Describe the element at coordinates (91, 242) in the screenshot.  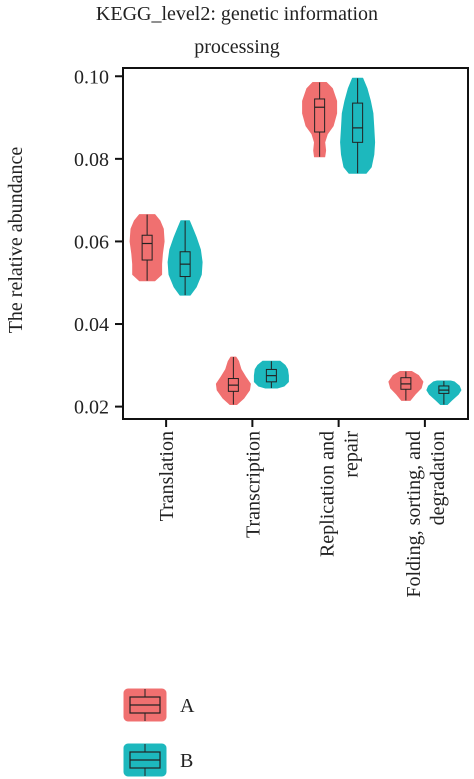
I see `y-tick-label: 0.06` at that location.